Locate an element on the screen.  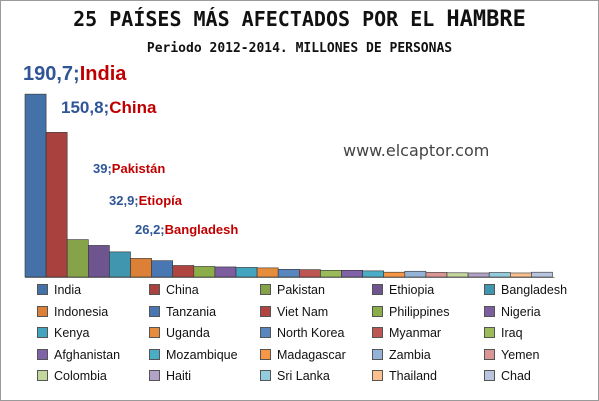
bar-pakistan is located at coordinates (77, 258).